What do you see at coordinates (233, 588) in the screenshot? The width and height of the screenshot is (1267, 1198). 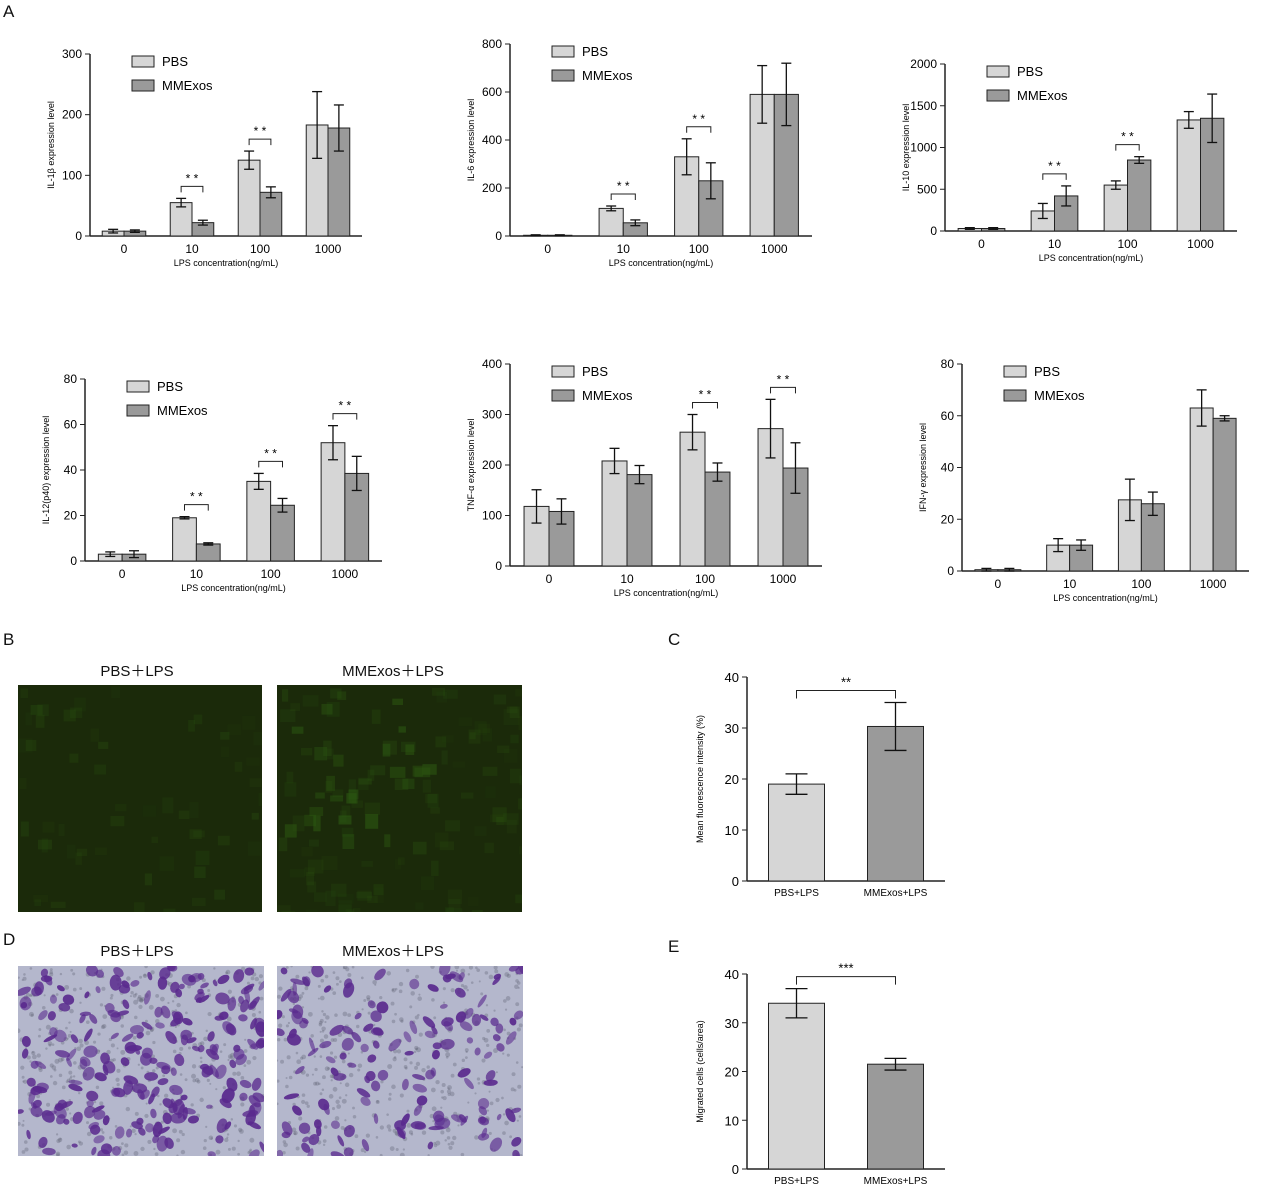 I see `x-axis-label: LPS concentration(ng/mL)` at bounding box center [233, 588].